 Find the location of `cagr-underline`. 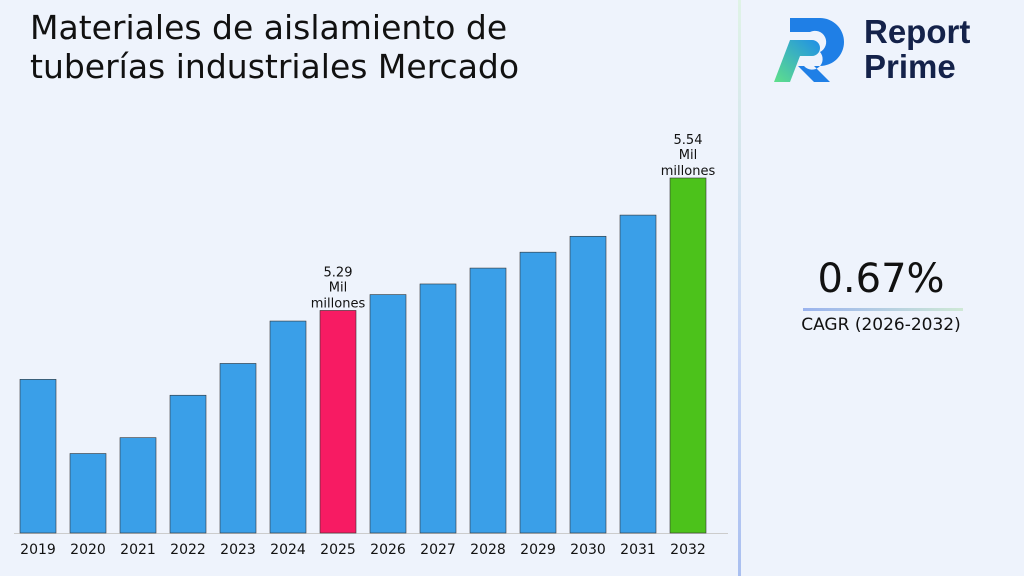

cagr-underline is located at coordinates (883, 309).